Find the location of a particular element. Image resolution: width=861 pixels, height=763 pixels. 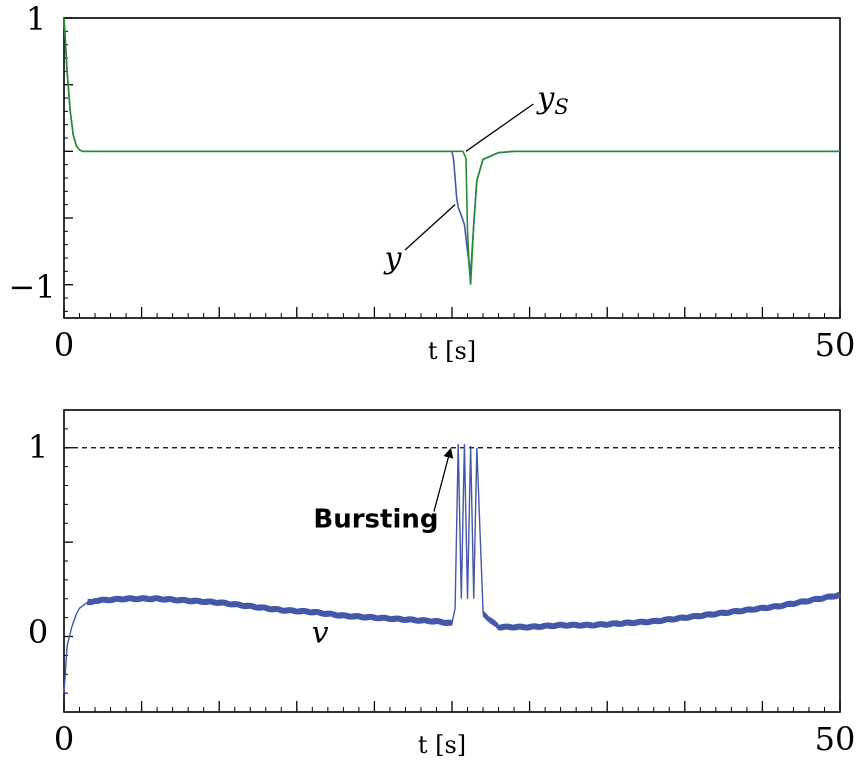

bottom-x-axis-label: t [s] is located at coordinates (442, 745).